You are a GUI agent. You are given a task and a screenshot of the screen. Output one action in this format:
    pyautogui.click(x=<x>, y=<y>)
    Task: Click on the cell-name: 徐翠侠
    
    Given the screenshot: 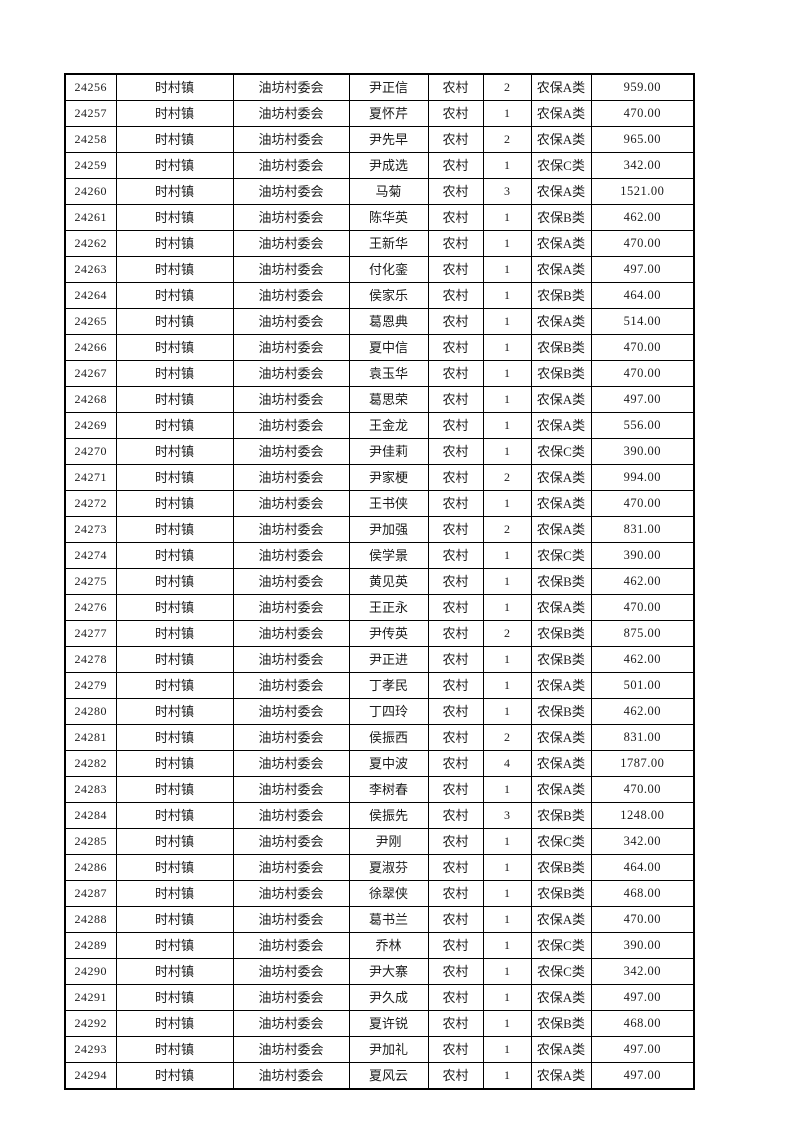 What is the action you would take?
    pyautogui.click(x=388, y=893)
    